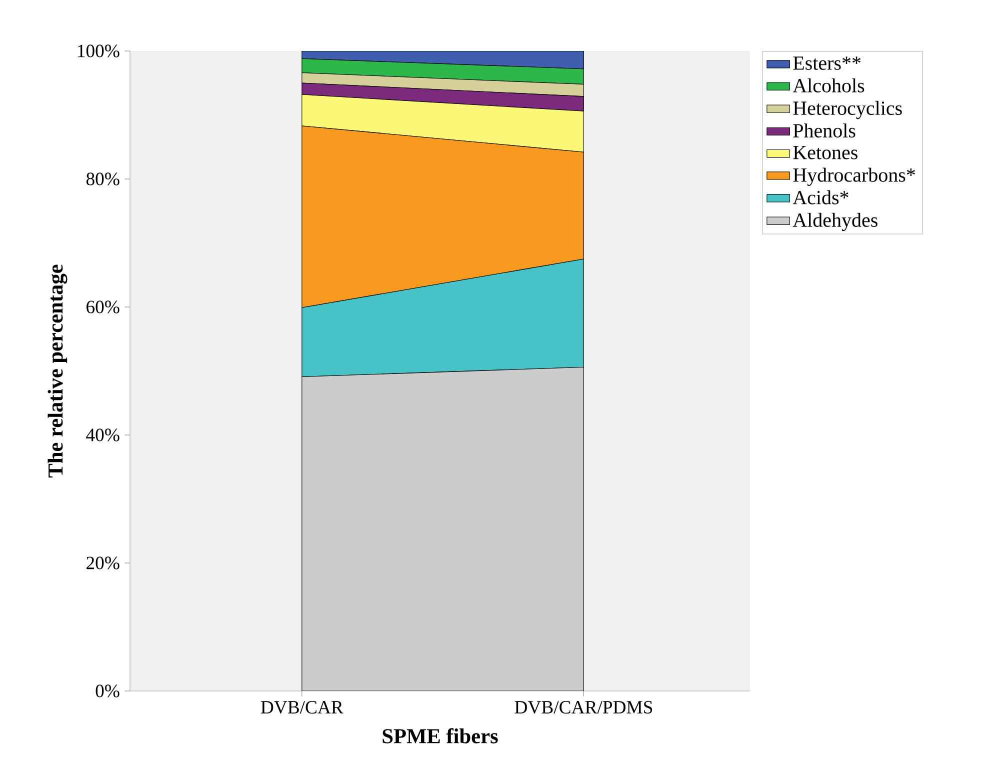 The image size is (983, 777). I want to click on y-tick-label: 20%, so click(103, 563).